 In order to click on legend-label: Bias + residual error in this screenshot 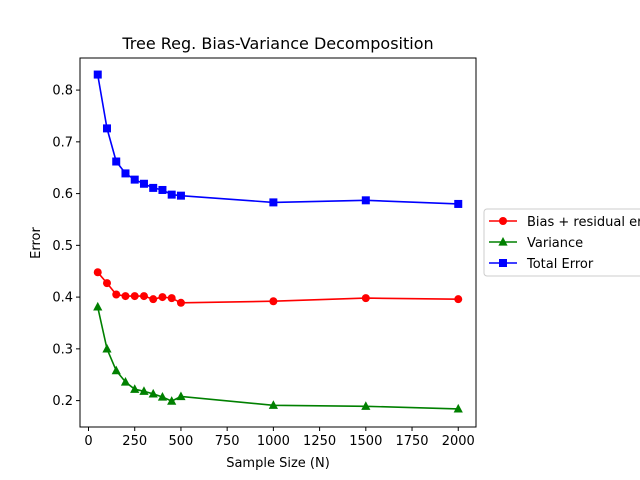, I will do `click(583, 222)`.